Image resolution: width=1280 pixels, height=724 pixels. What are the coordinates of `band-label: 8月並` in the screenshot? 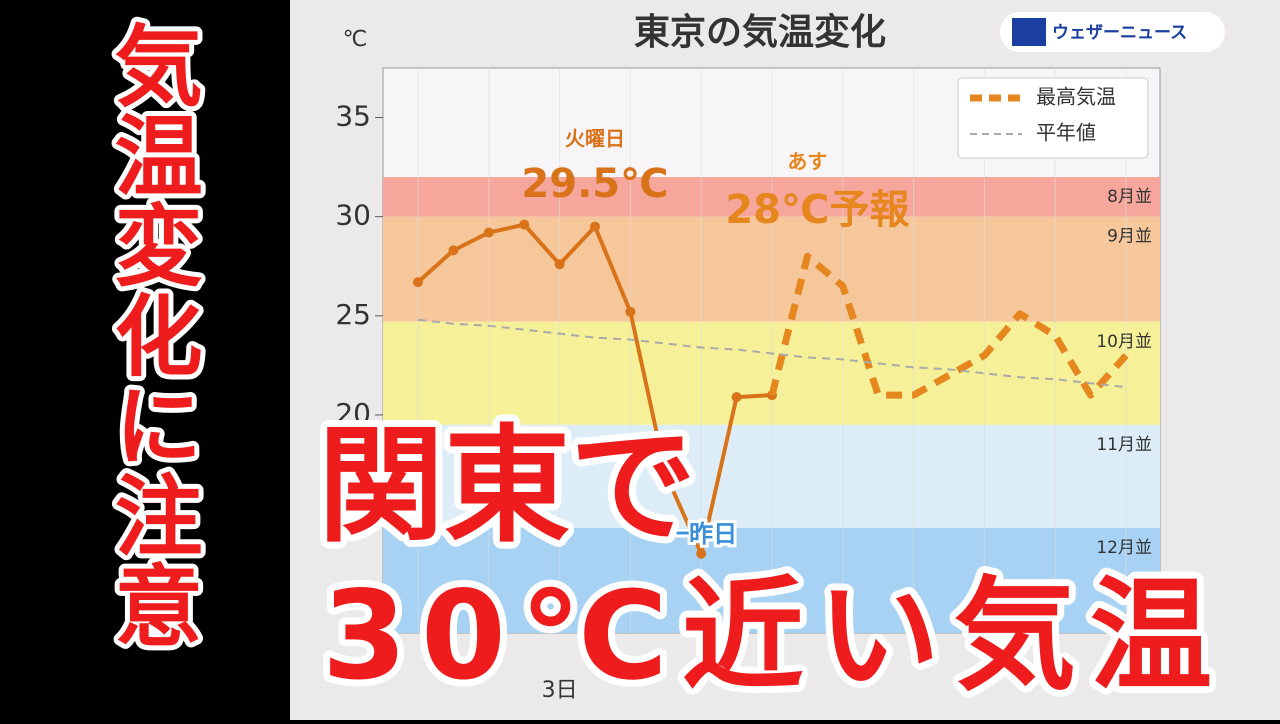 It's located at (1129, 197).